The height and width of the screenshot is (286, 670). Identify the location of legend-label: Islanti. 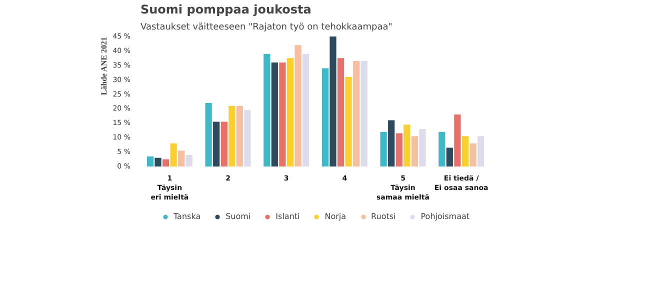
(288, 216).